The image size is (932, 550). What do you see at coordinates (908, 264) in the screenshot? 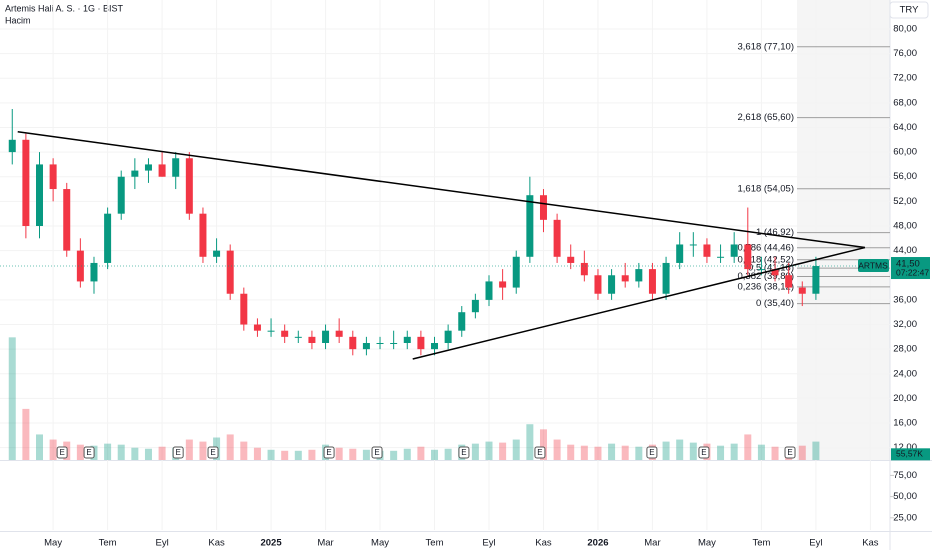
I see `last-price-label: 41,50` at bounding box center [908, 264].